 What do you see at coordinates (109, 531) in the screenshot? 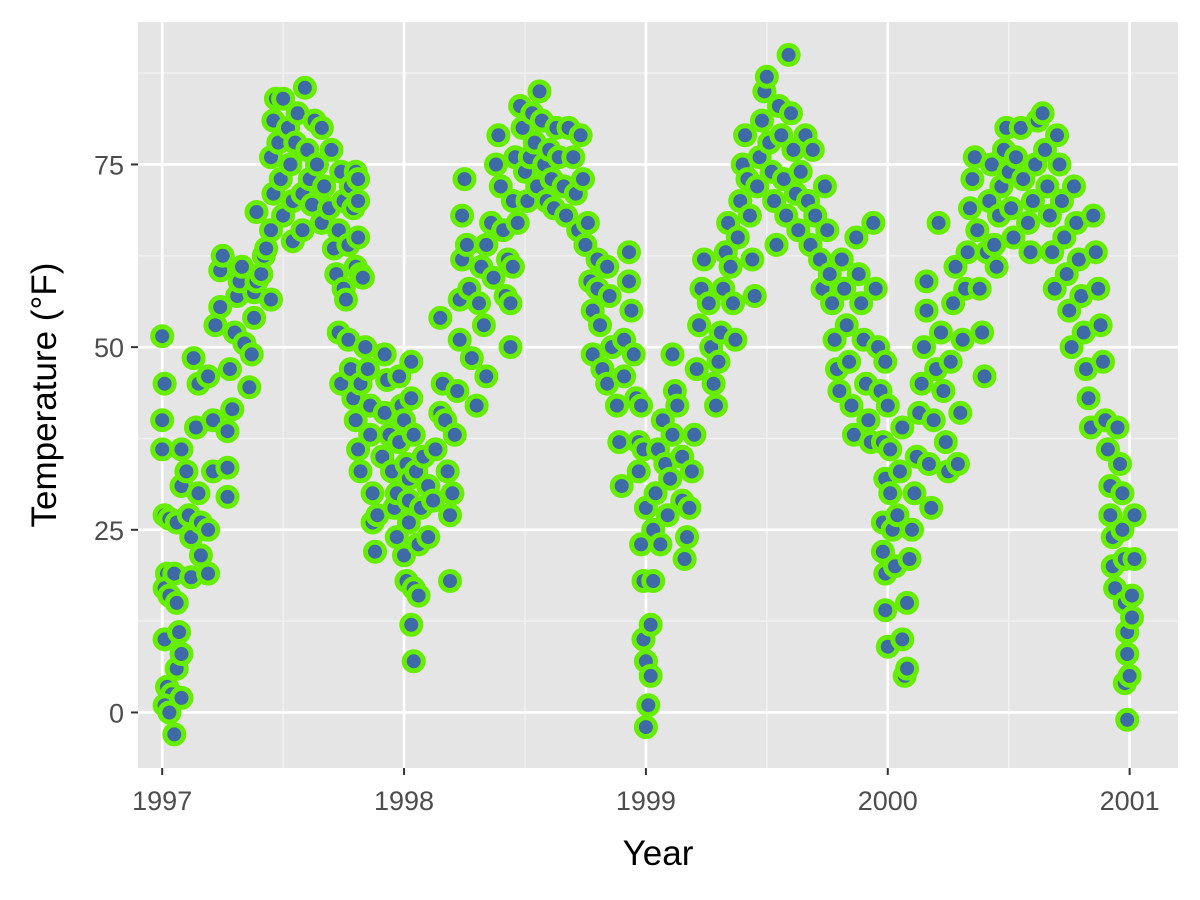
I see `y-tick-label: 25` at bounding box center [109, 531].